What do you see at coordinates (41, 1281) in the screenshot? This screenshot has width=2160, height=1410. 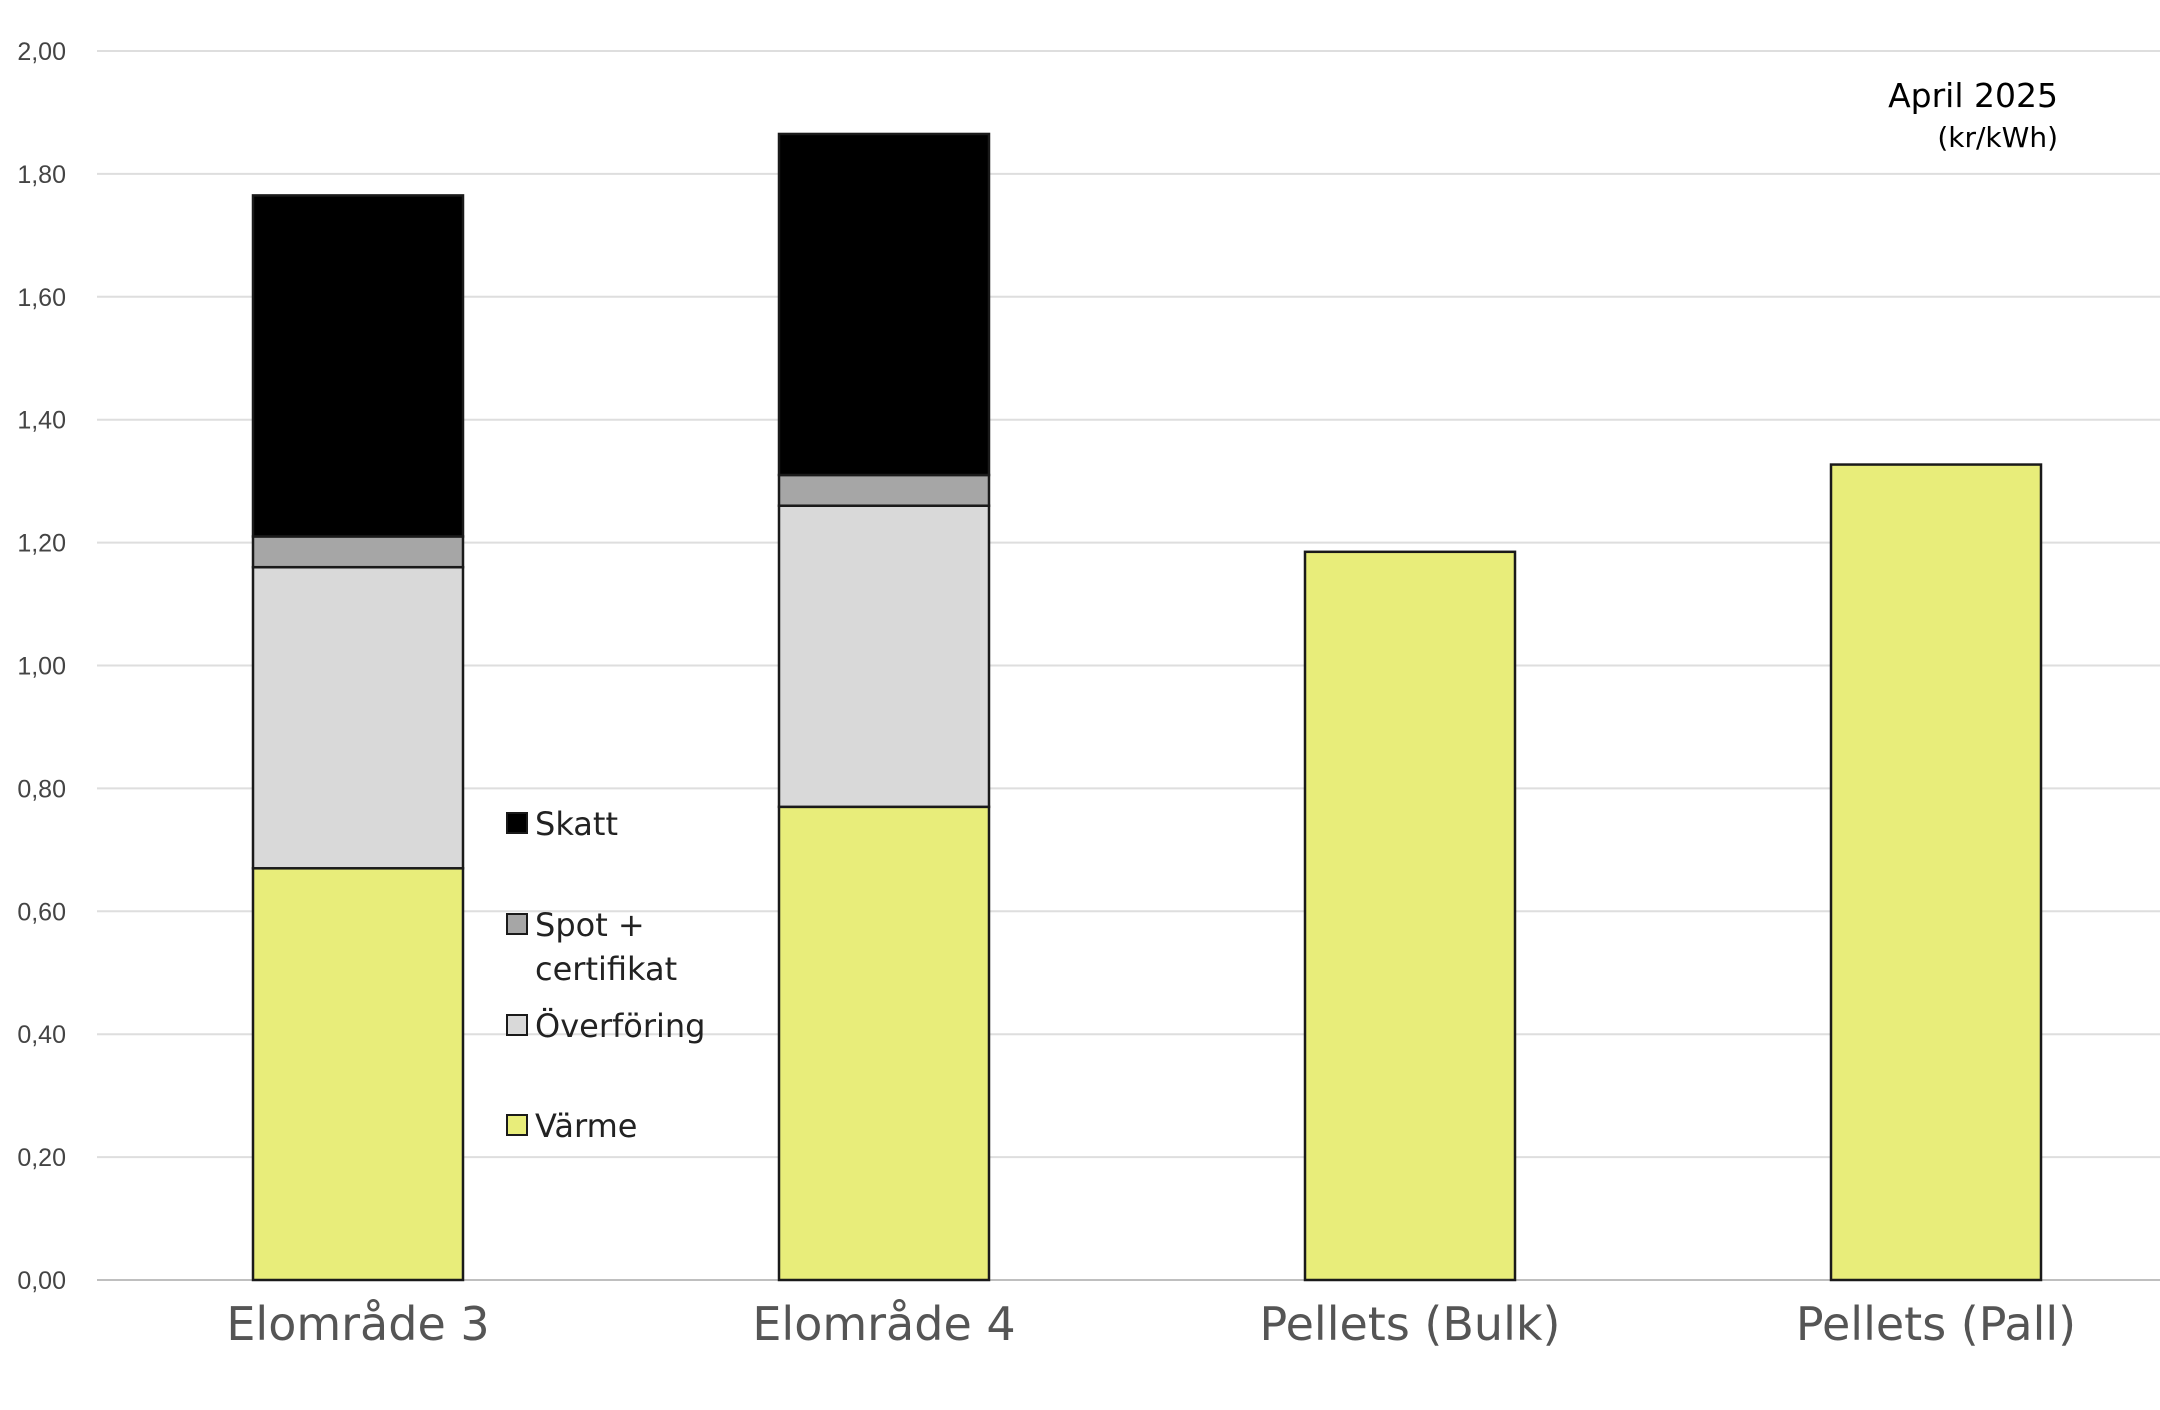 I see `y-tick-label: 0,00` at bounding box center [41, 1281].